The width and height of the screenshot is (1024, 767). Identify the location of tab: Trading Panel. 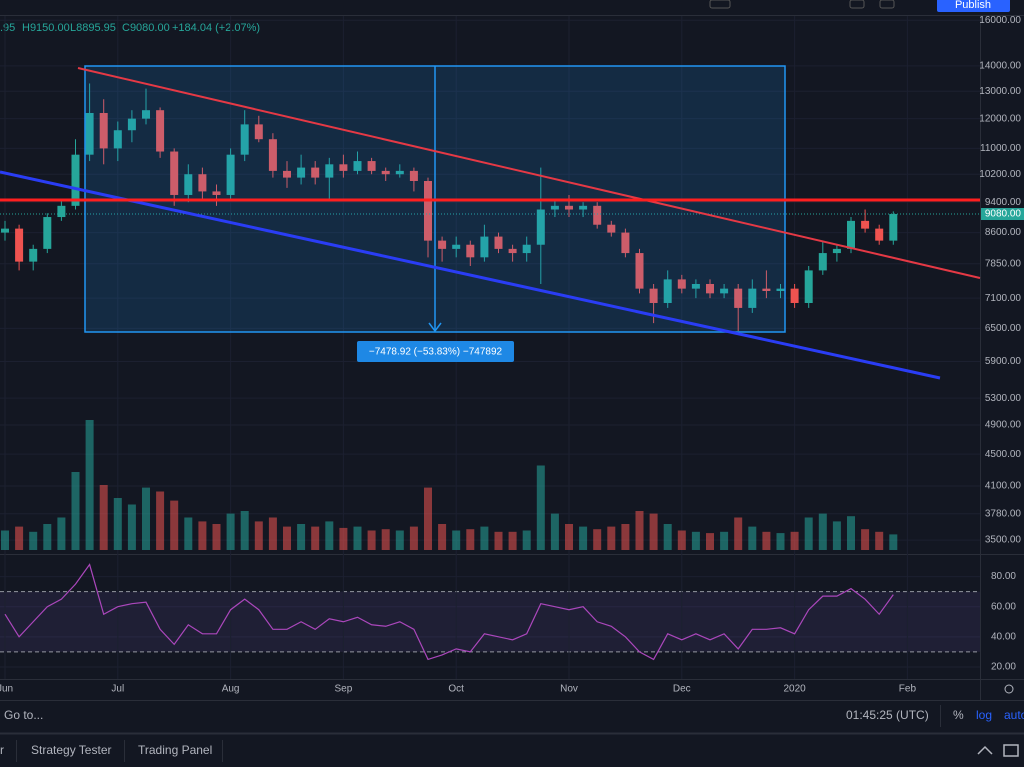
(175, 750).